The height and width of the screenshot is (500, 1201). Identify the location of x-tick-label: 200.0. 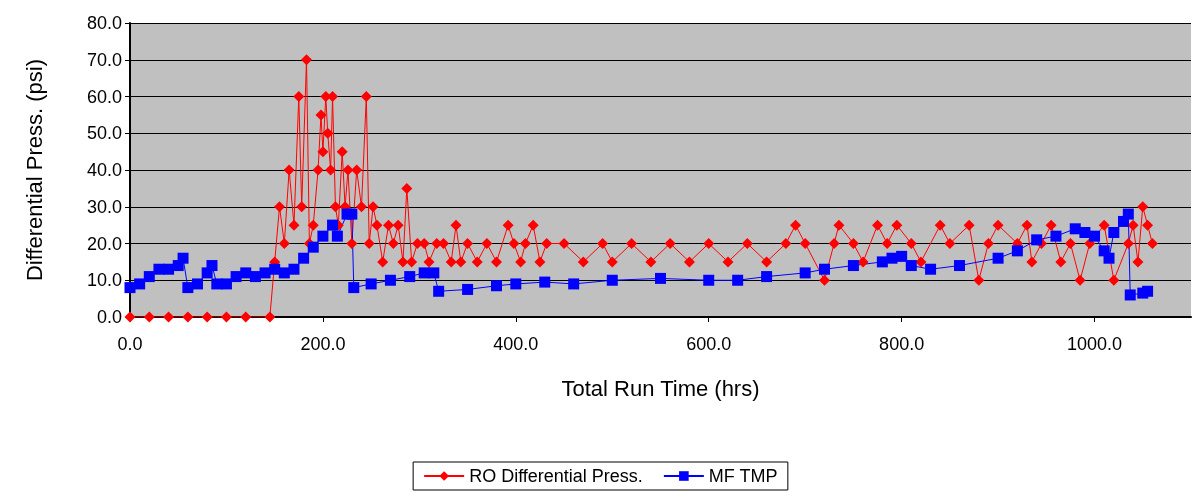
(323, 344).